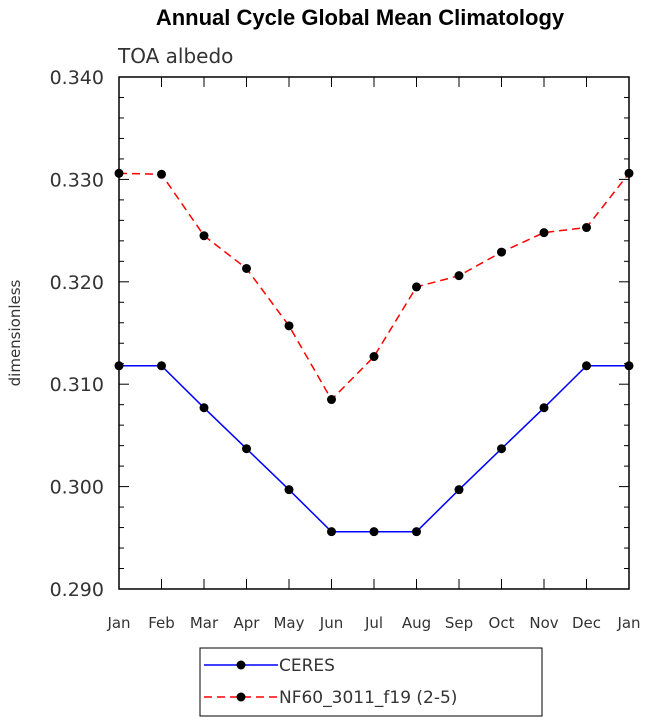 Image resolution: width=648 pixels, height=722 pixels. What do you see at coordinates (77, 78) in the screenshot?
I see `y-tick-label: 0.340` at bounding box center [77, 78].